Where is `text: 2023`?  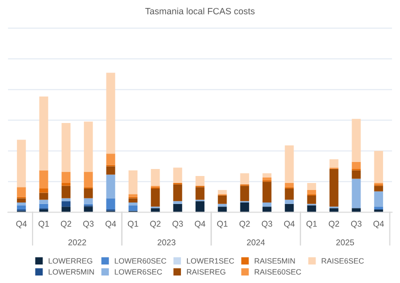
text: 2023 is located at coordinates (167, 242).